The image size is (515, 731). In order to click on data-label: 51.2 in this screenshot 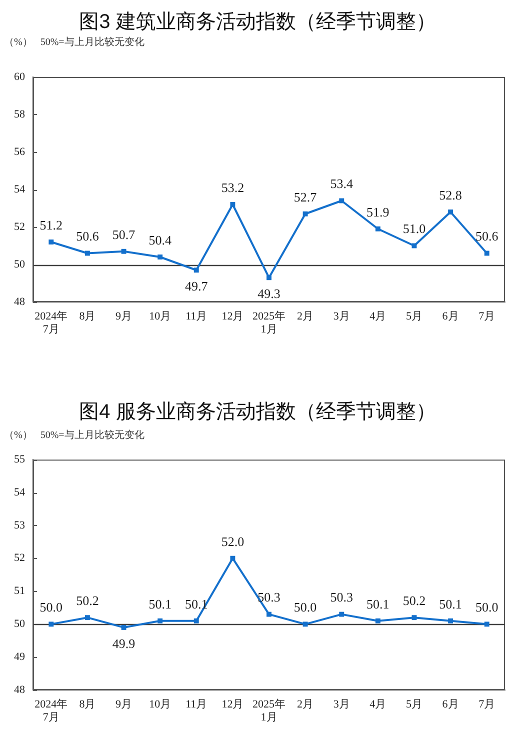, I will do `click(51, 224)`.